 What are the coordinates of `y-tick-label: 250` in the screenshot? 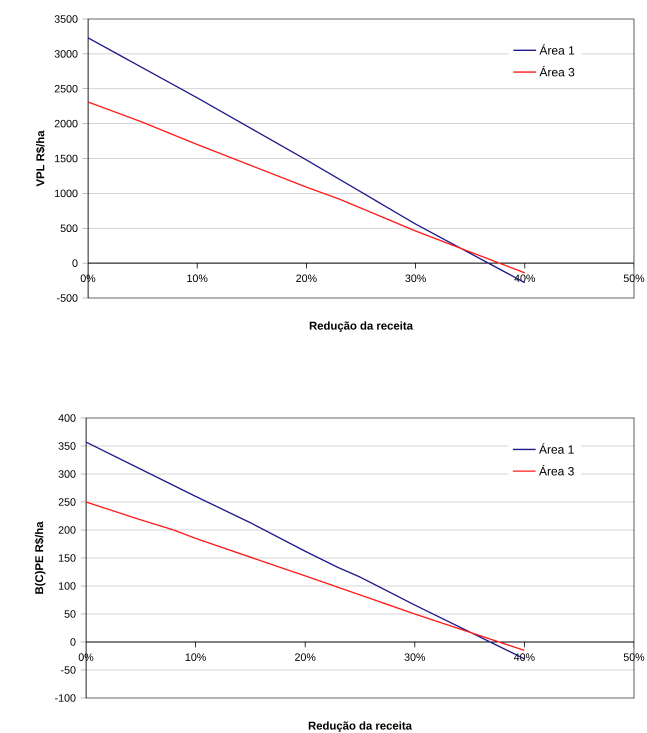 It's located at (67, 502).